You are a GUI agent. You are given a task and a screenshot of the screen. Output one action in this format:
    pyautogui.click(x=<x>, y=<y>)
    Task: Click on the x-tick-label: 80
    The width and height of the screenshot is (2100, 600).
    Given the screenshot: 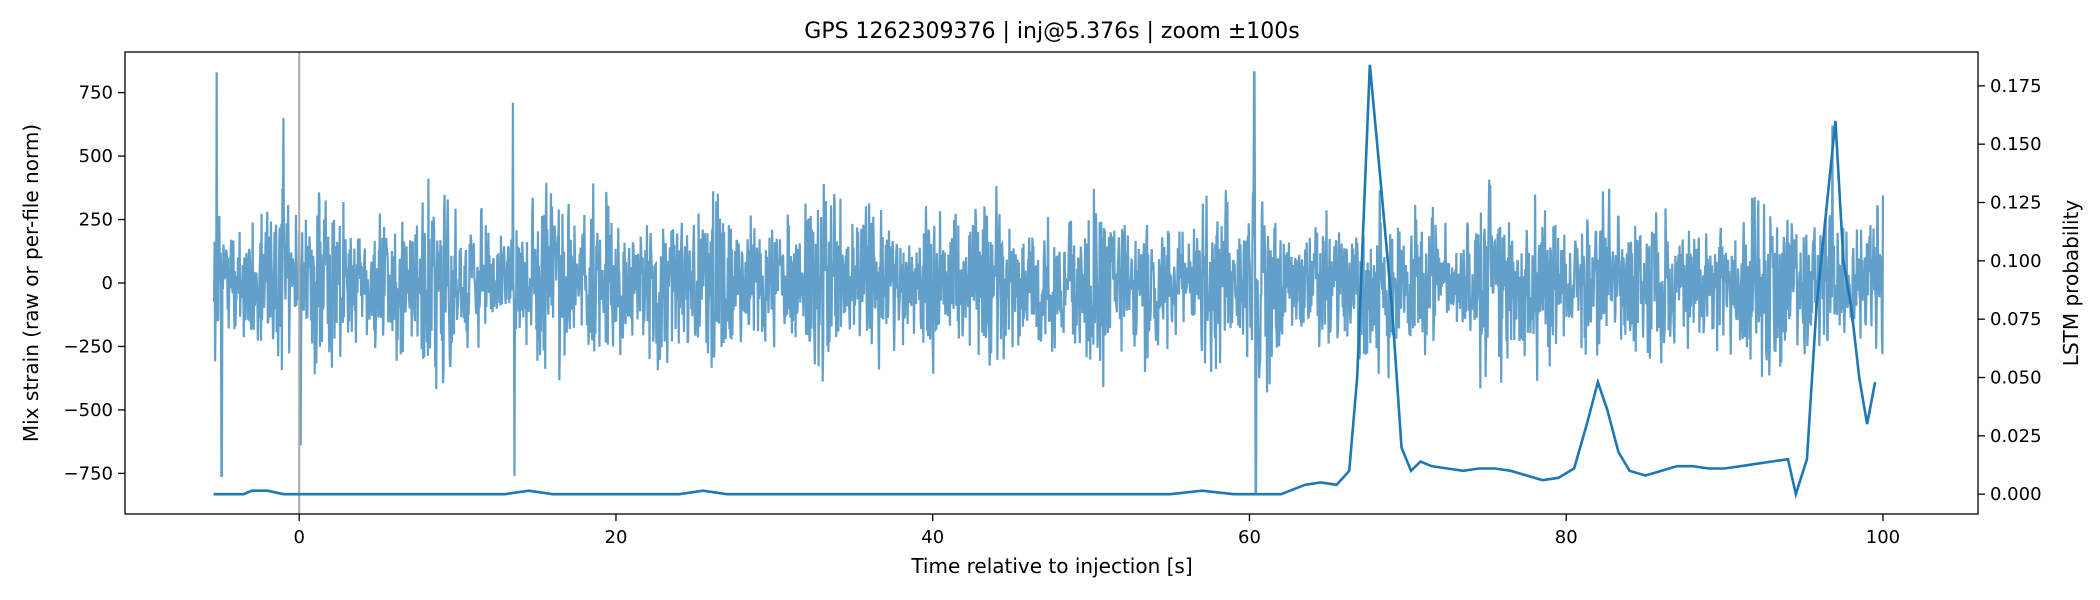 What is the action you would take?
    pyautogui.click(x=1566, y=537)
    